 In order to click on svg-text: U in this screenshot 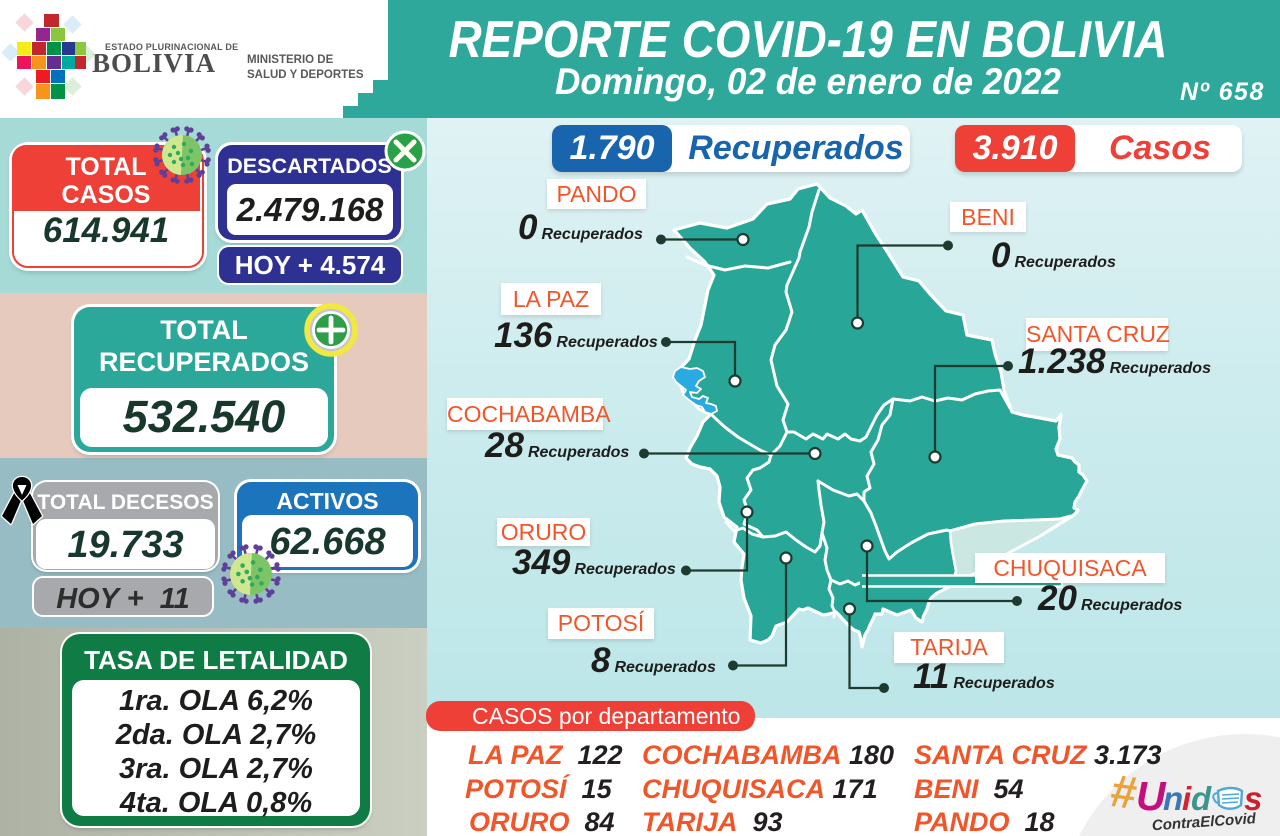, I will do `click(1151, 796)`.